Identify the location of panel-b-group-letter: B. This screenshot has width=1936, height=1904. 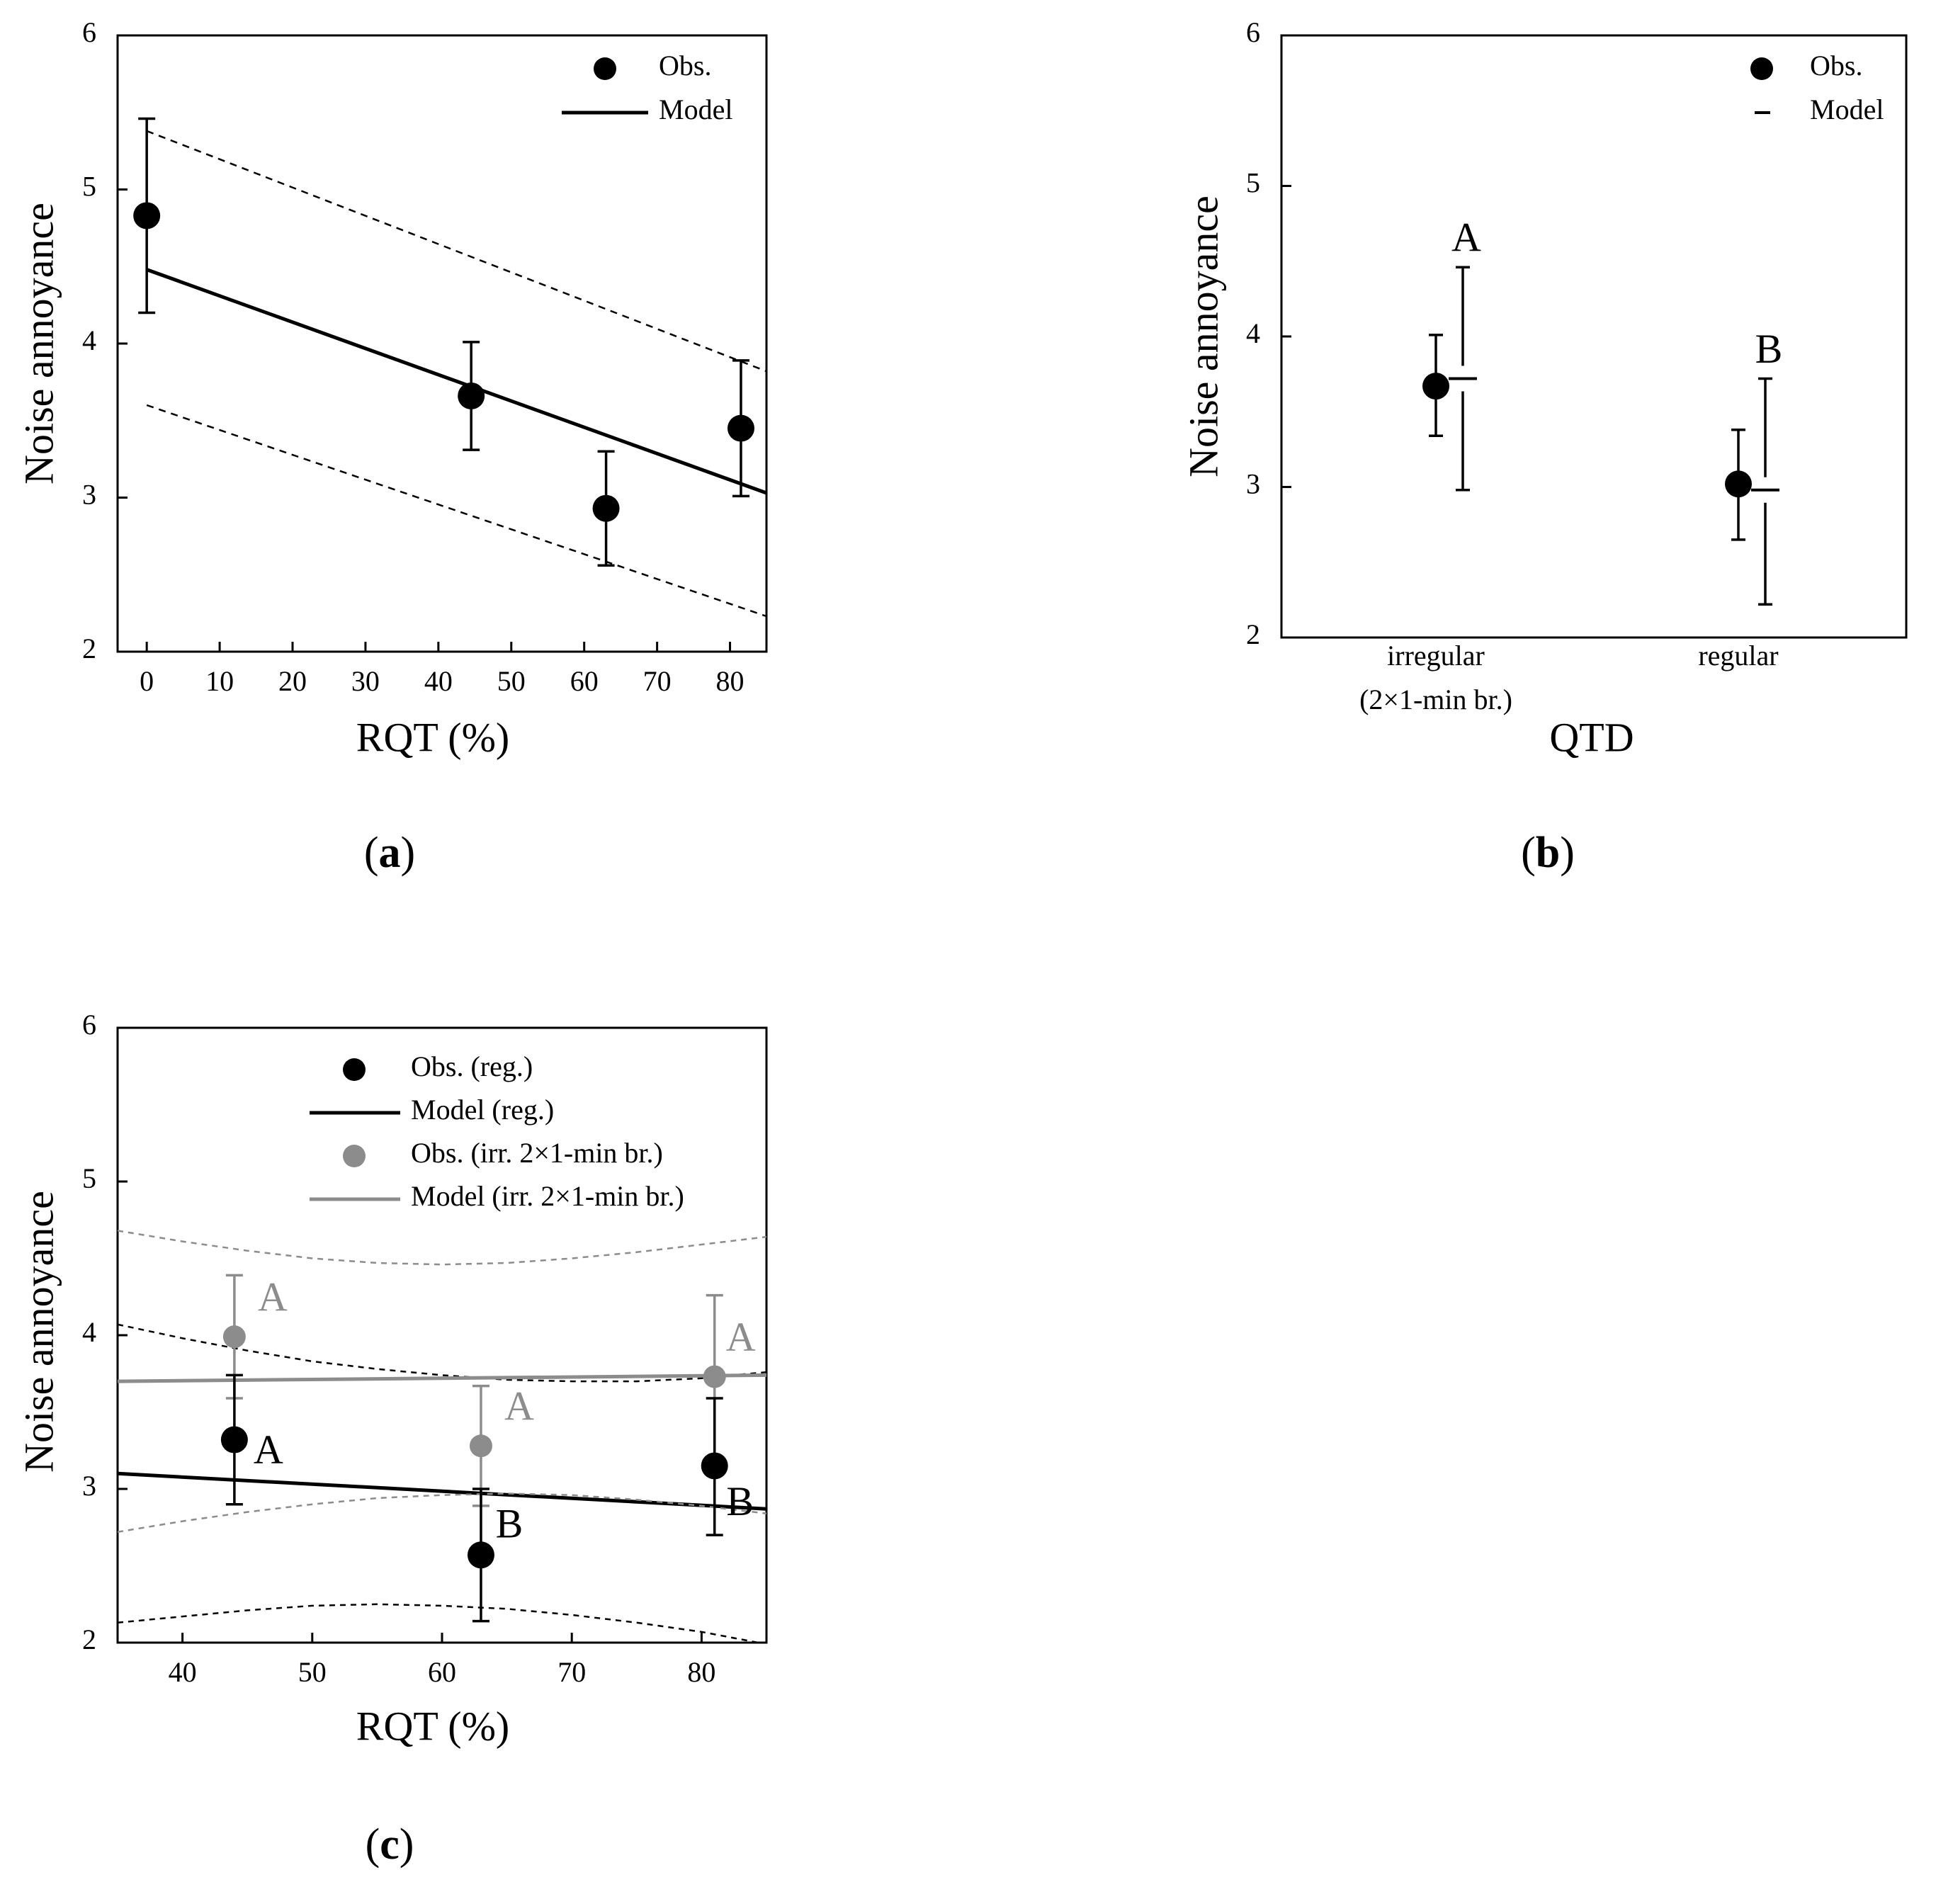
(1769, 349).